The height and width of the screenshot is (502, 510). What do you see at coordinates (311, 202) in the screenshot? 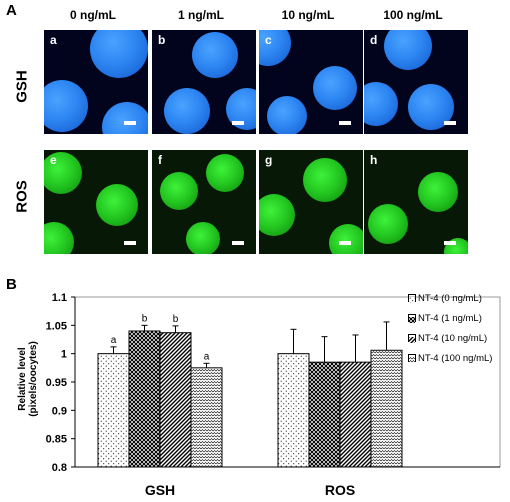
I see `micrograph-g: g` at bounding box center [311, 202].